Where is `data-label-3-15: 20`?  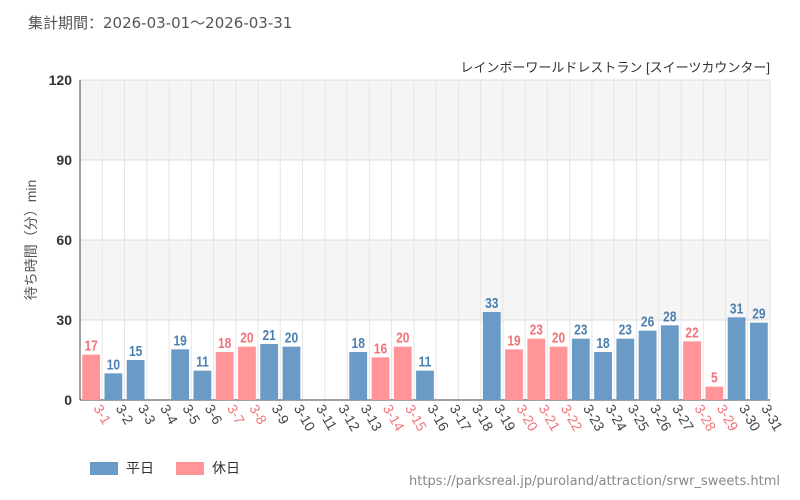 data-label-3-15: 20 is located at coordinates (402, 337).